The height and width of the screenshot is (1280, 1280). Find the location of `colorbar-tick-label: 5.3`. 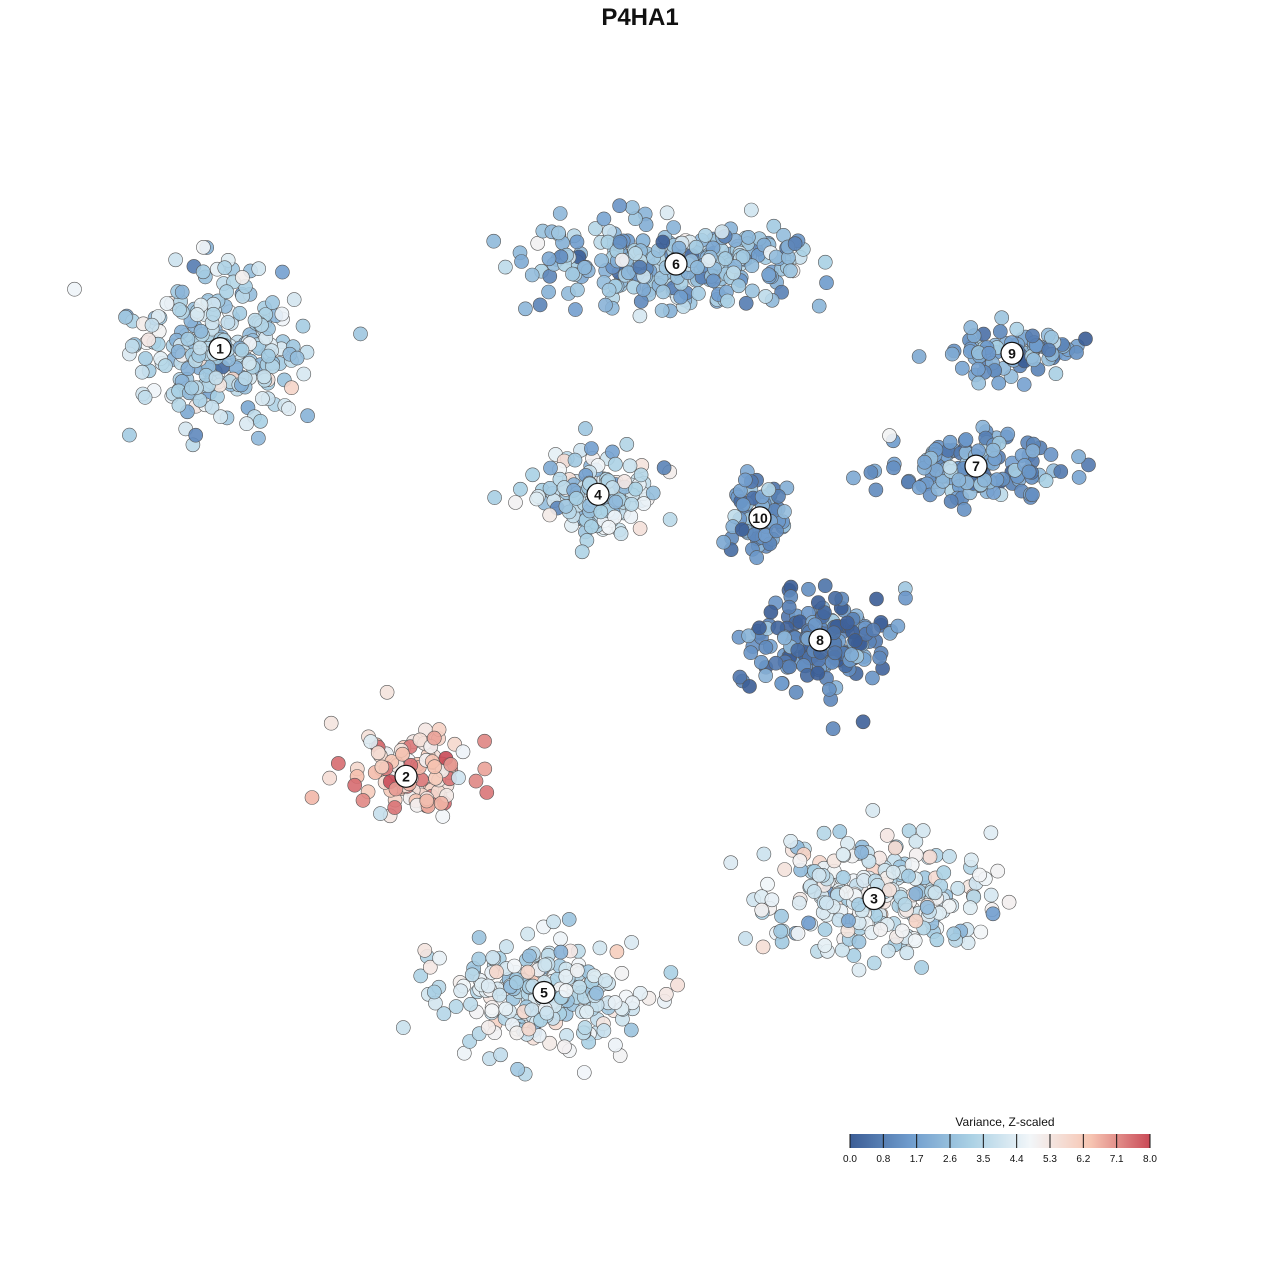

colorbar-tick-label: 5.3 is located at coordinates (1050, 1159).